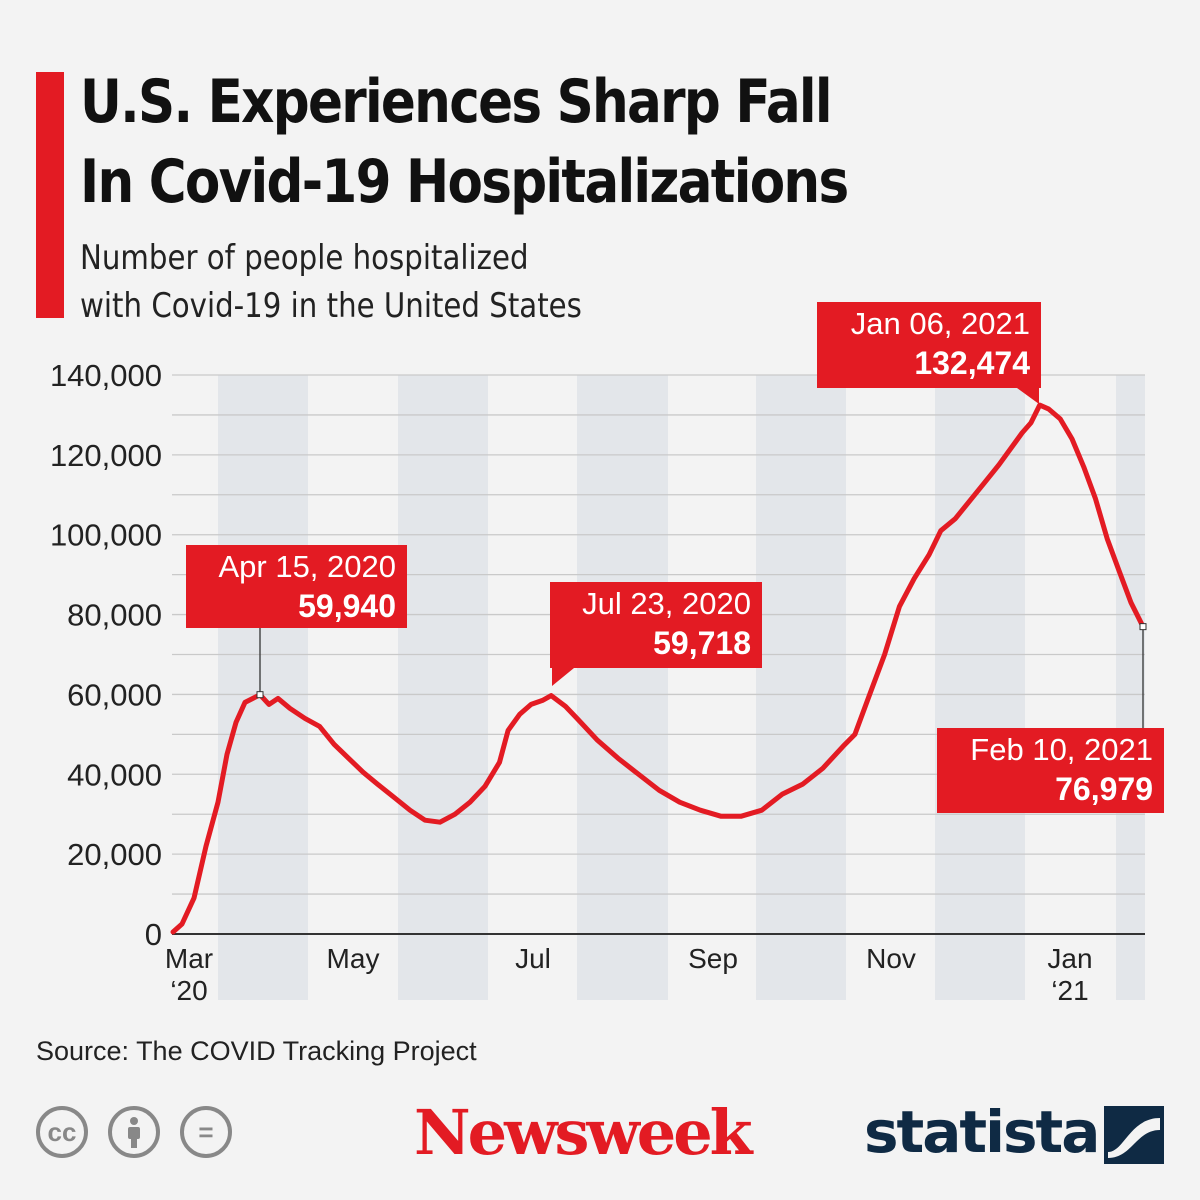 The image size is (1200, 1200). What do you see at coordinates (106, 535) in the screenshot?
I see `y-tick-label: 100,000` at bounding box center [106, 535].